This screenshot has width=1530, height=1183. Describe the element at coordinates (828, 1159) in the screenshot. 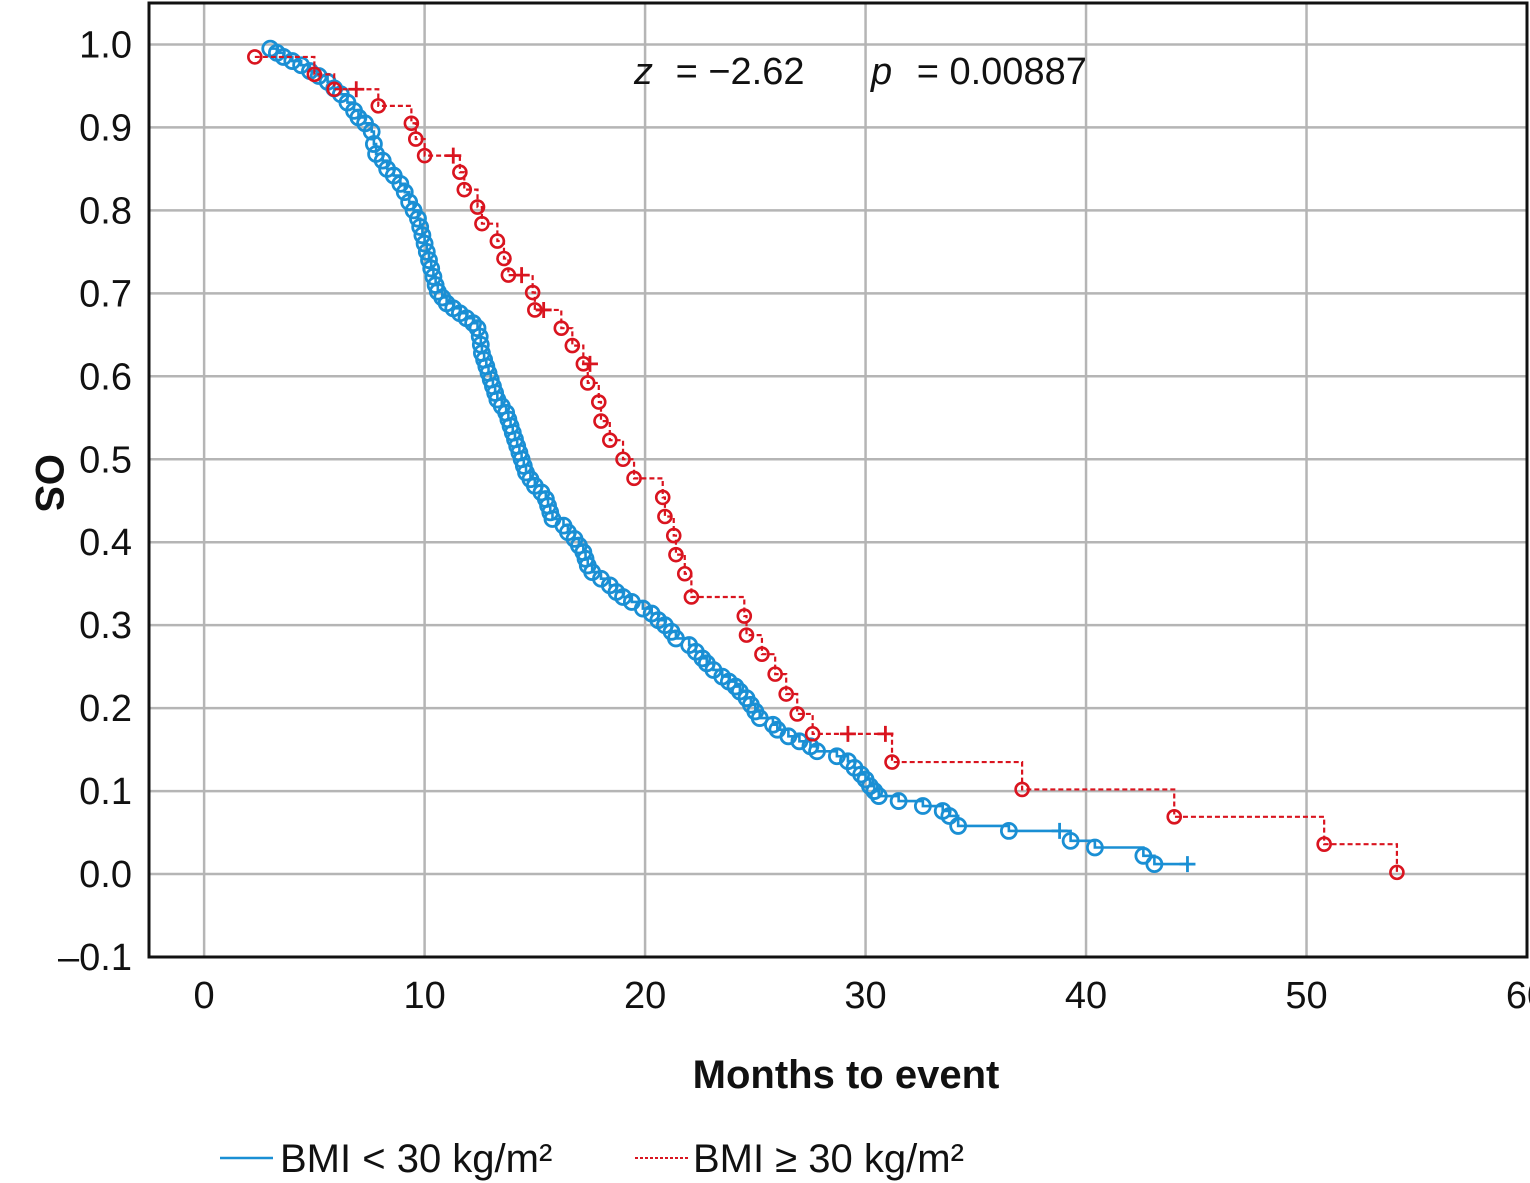

I see `legend-label-bmi-30-plus: BMI ≥ 30 kg/m²` at that location.